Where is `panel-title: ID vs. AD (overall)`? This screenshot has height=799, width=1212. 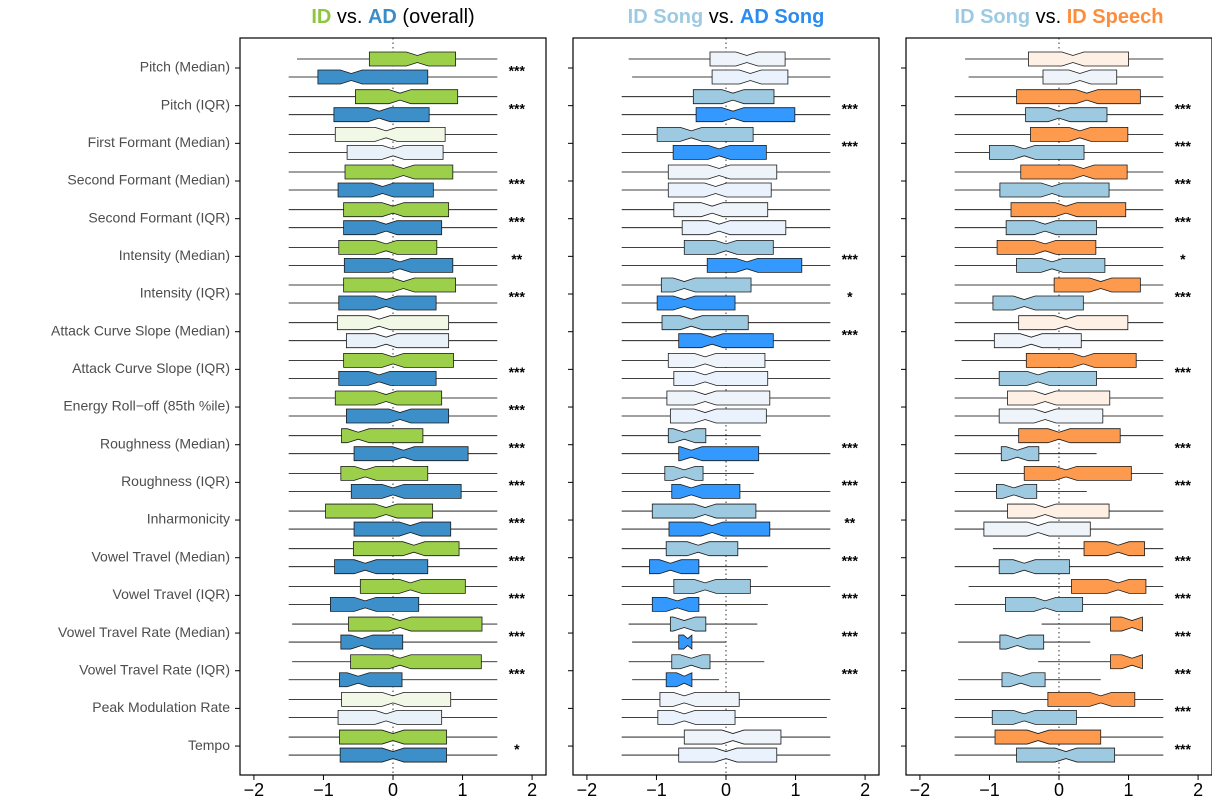
panel-title: ID vs. AD (overall) is located at coordinates (392, 17).